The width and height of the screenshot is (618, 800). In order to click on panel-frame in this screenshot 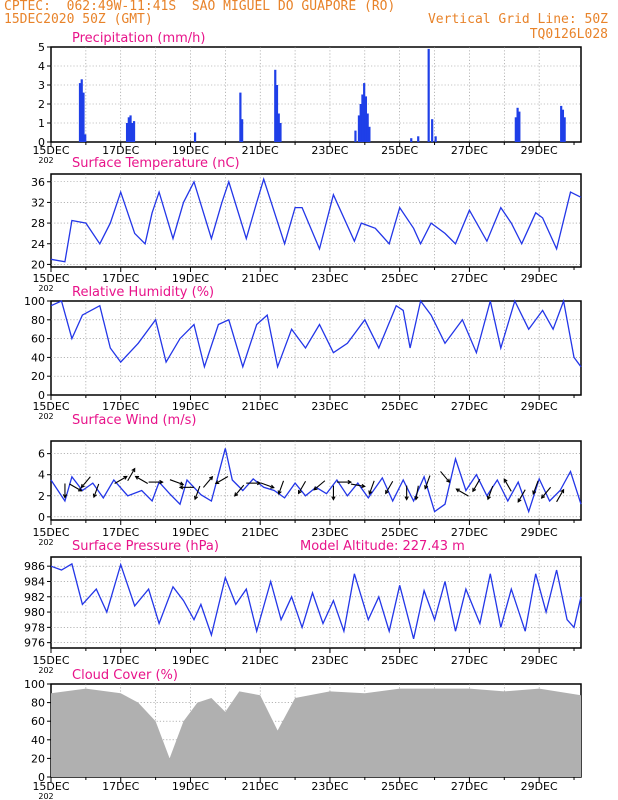, I will do `click(316, 602)`.